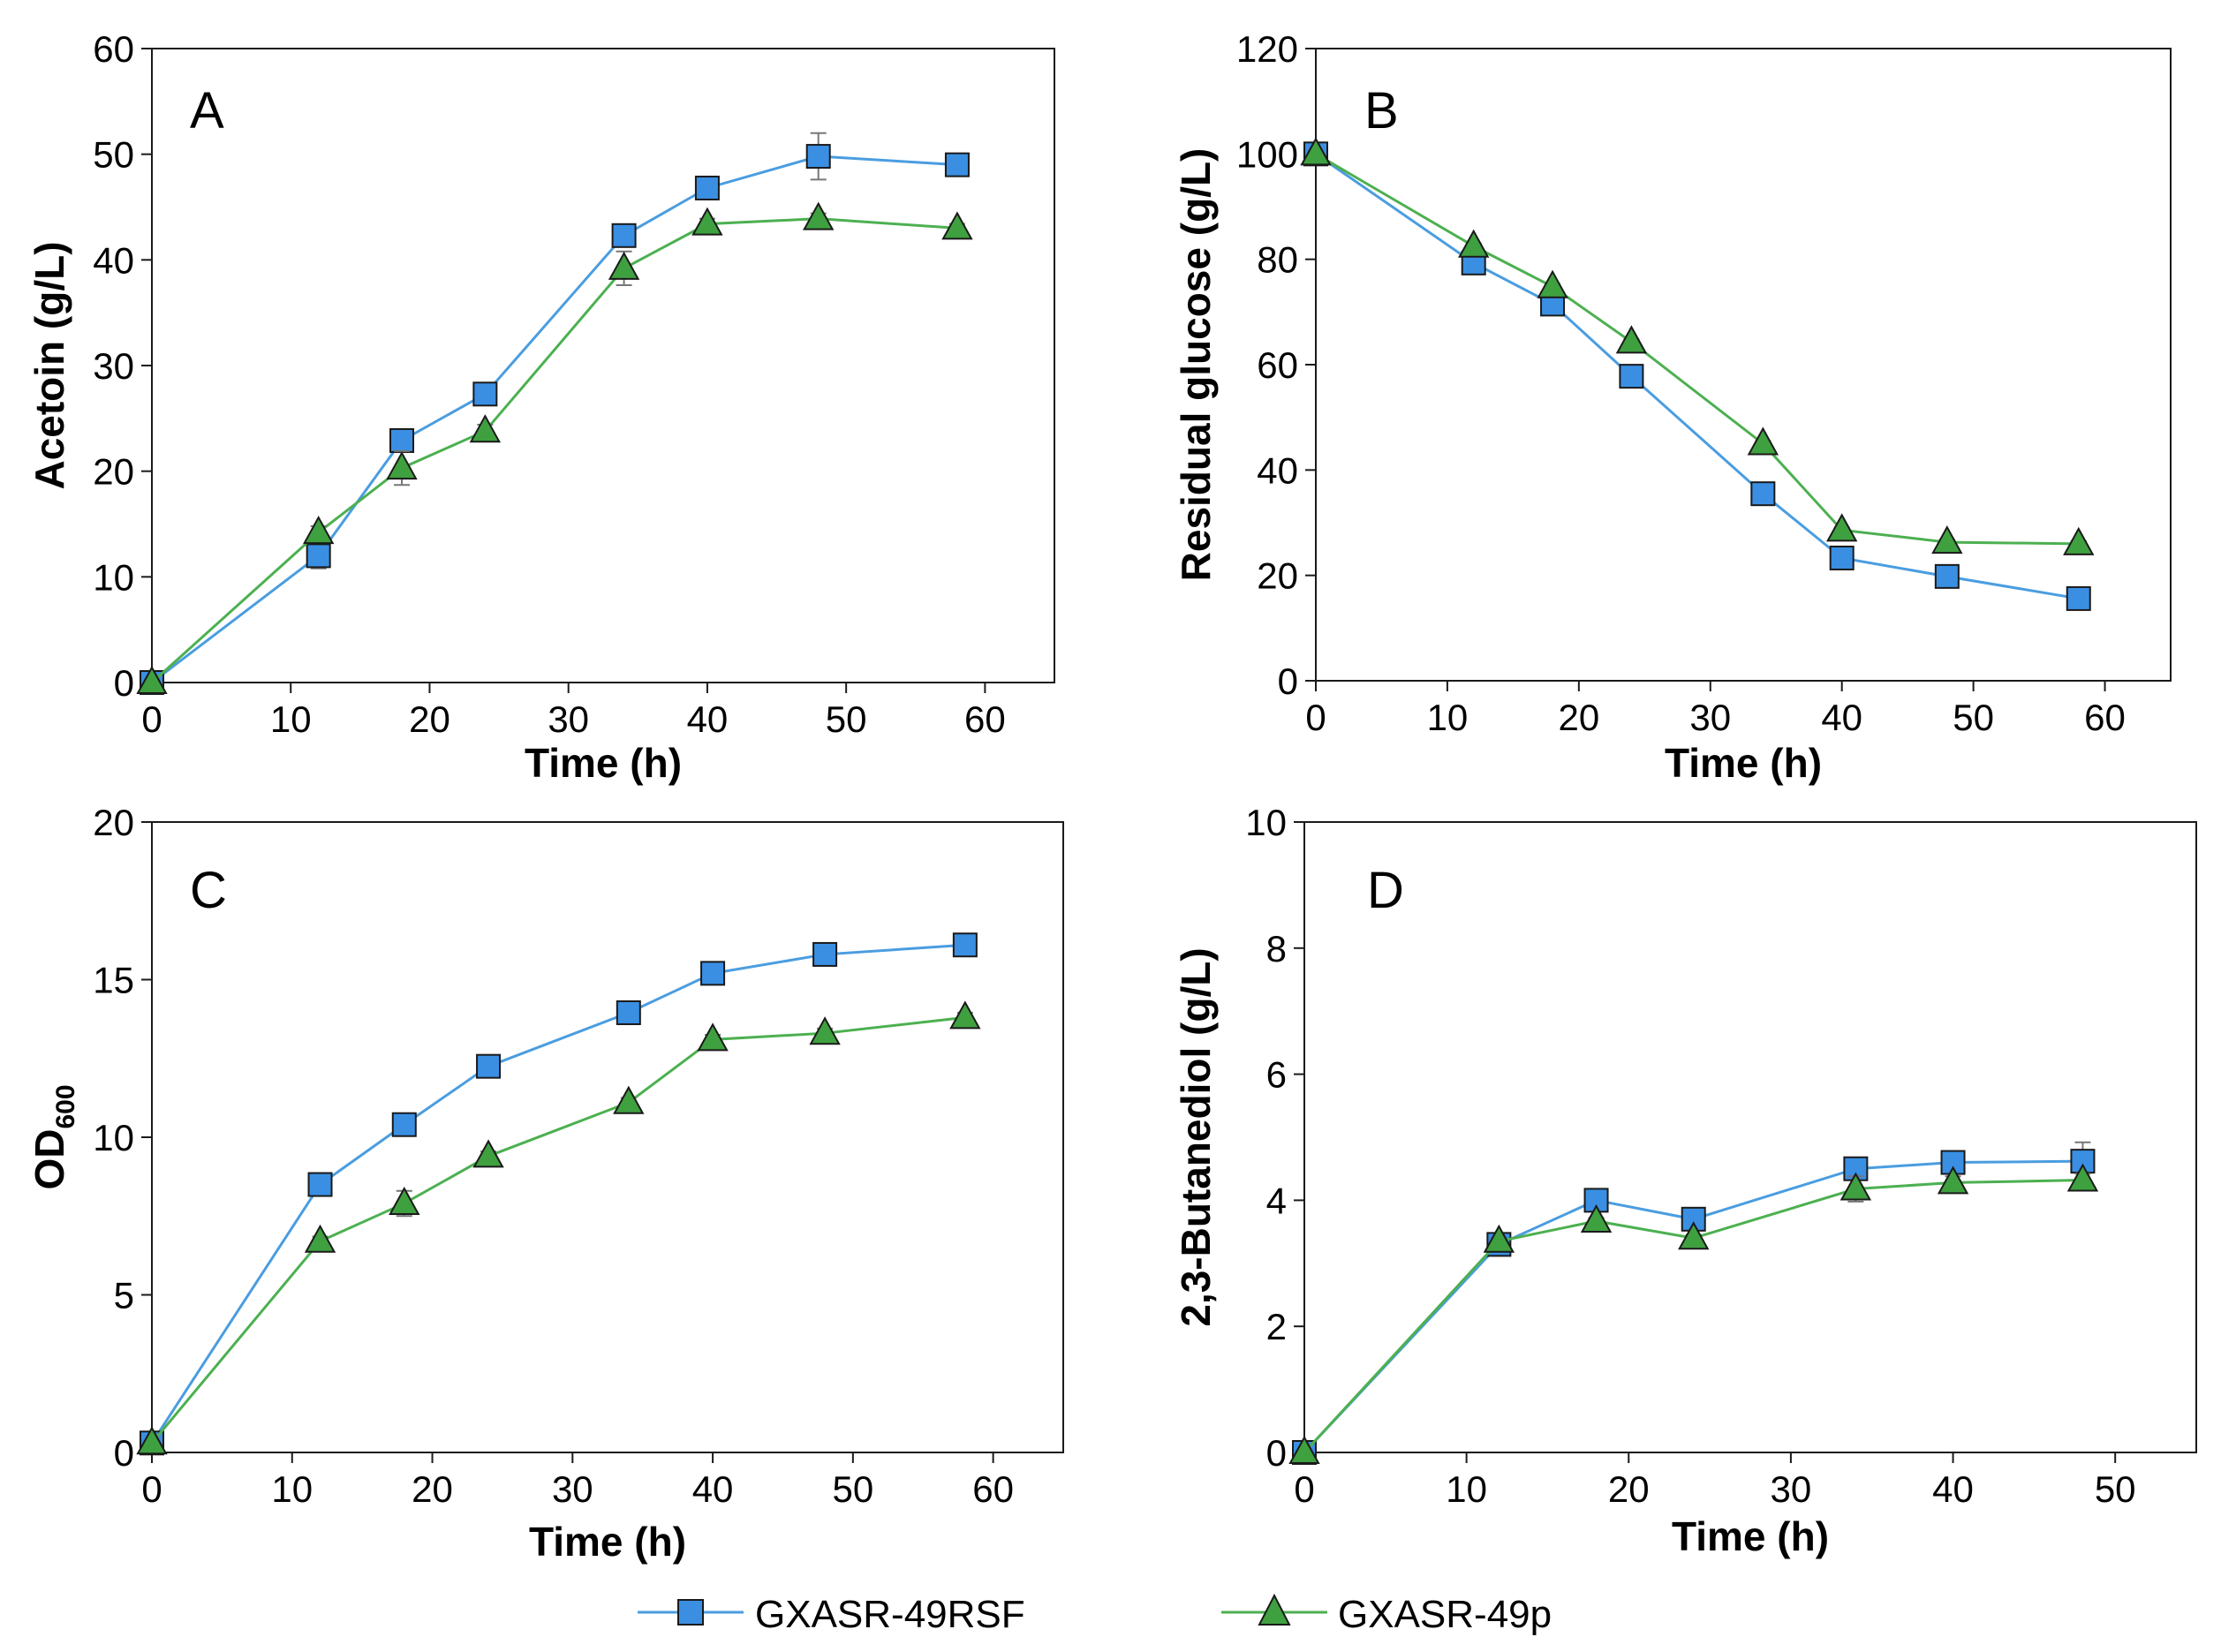 The height and width of the screenshot is (1652, 2221). Describe the element at coordinates (1276, 1075) in the screenshot. I see `panel-d-ytick-label: 6` at that location.